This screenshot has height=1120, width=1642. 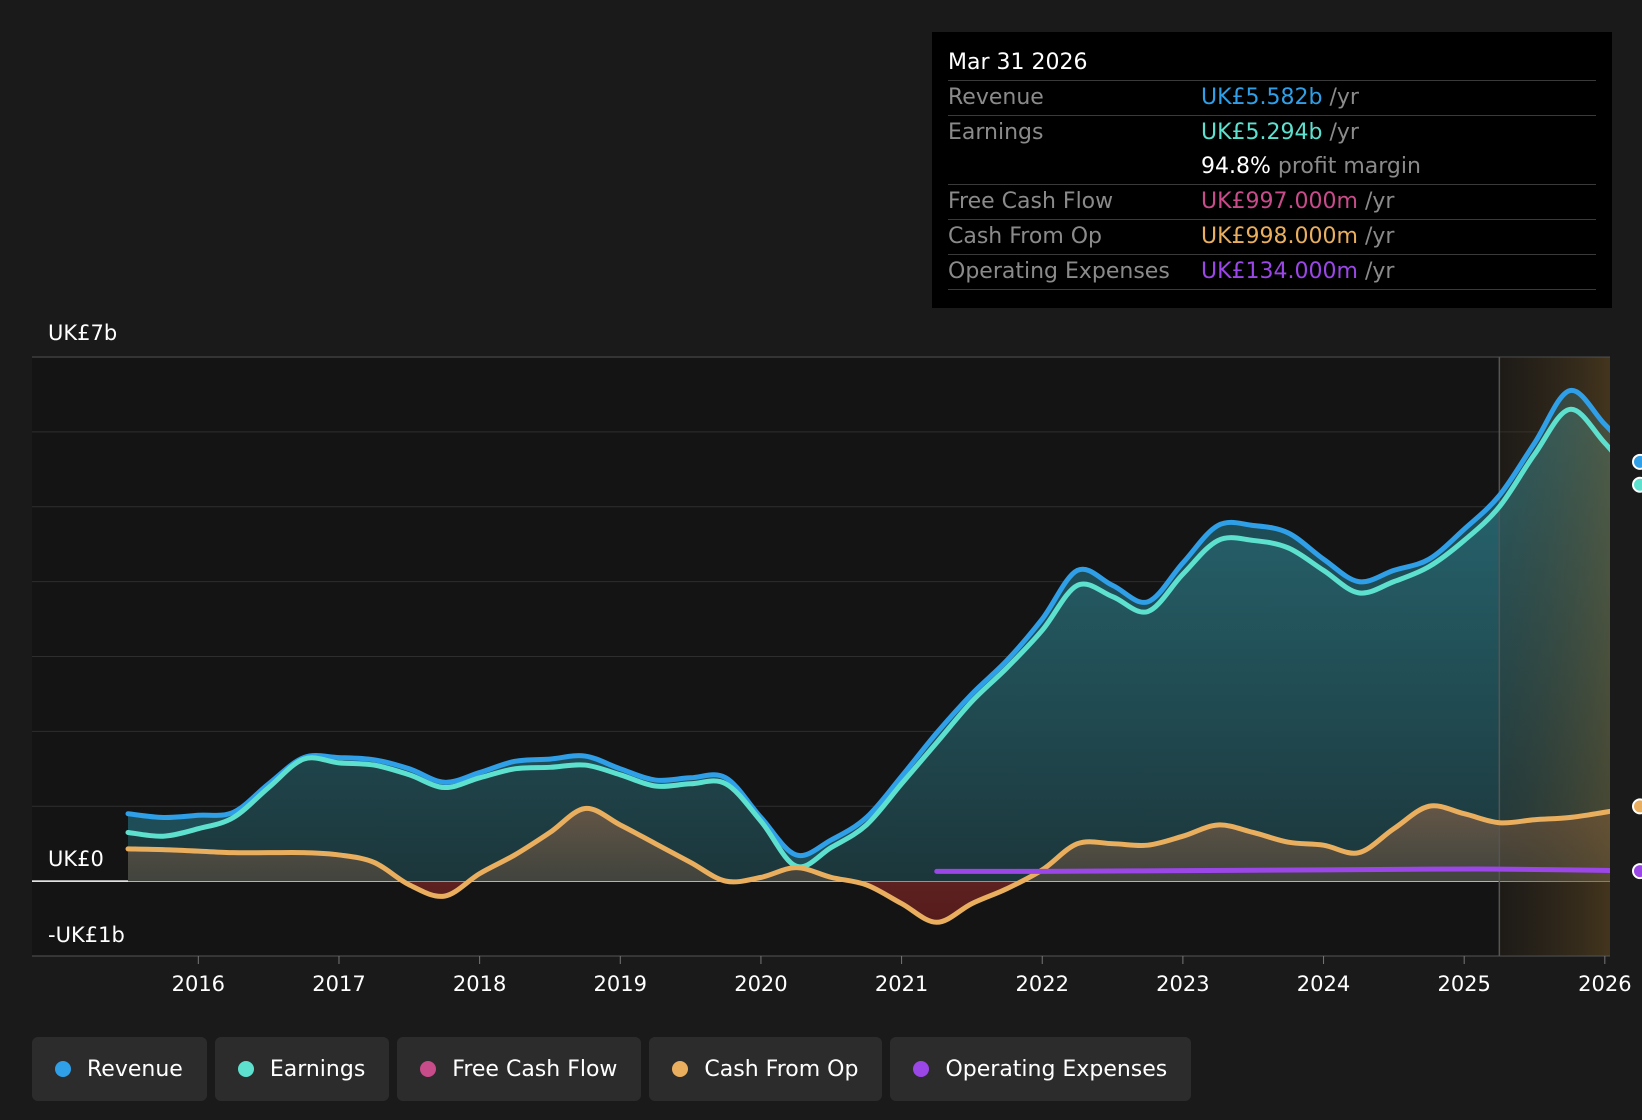 I want to click on tooltip-value: UK£5.294b /yr, so click(x=1280, y=133).